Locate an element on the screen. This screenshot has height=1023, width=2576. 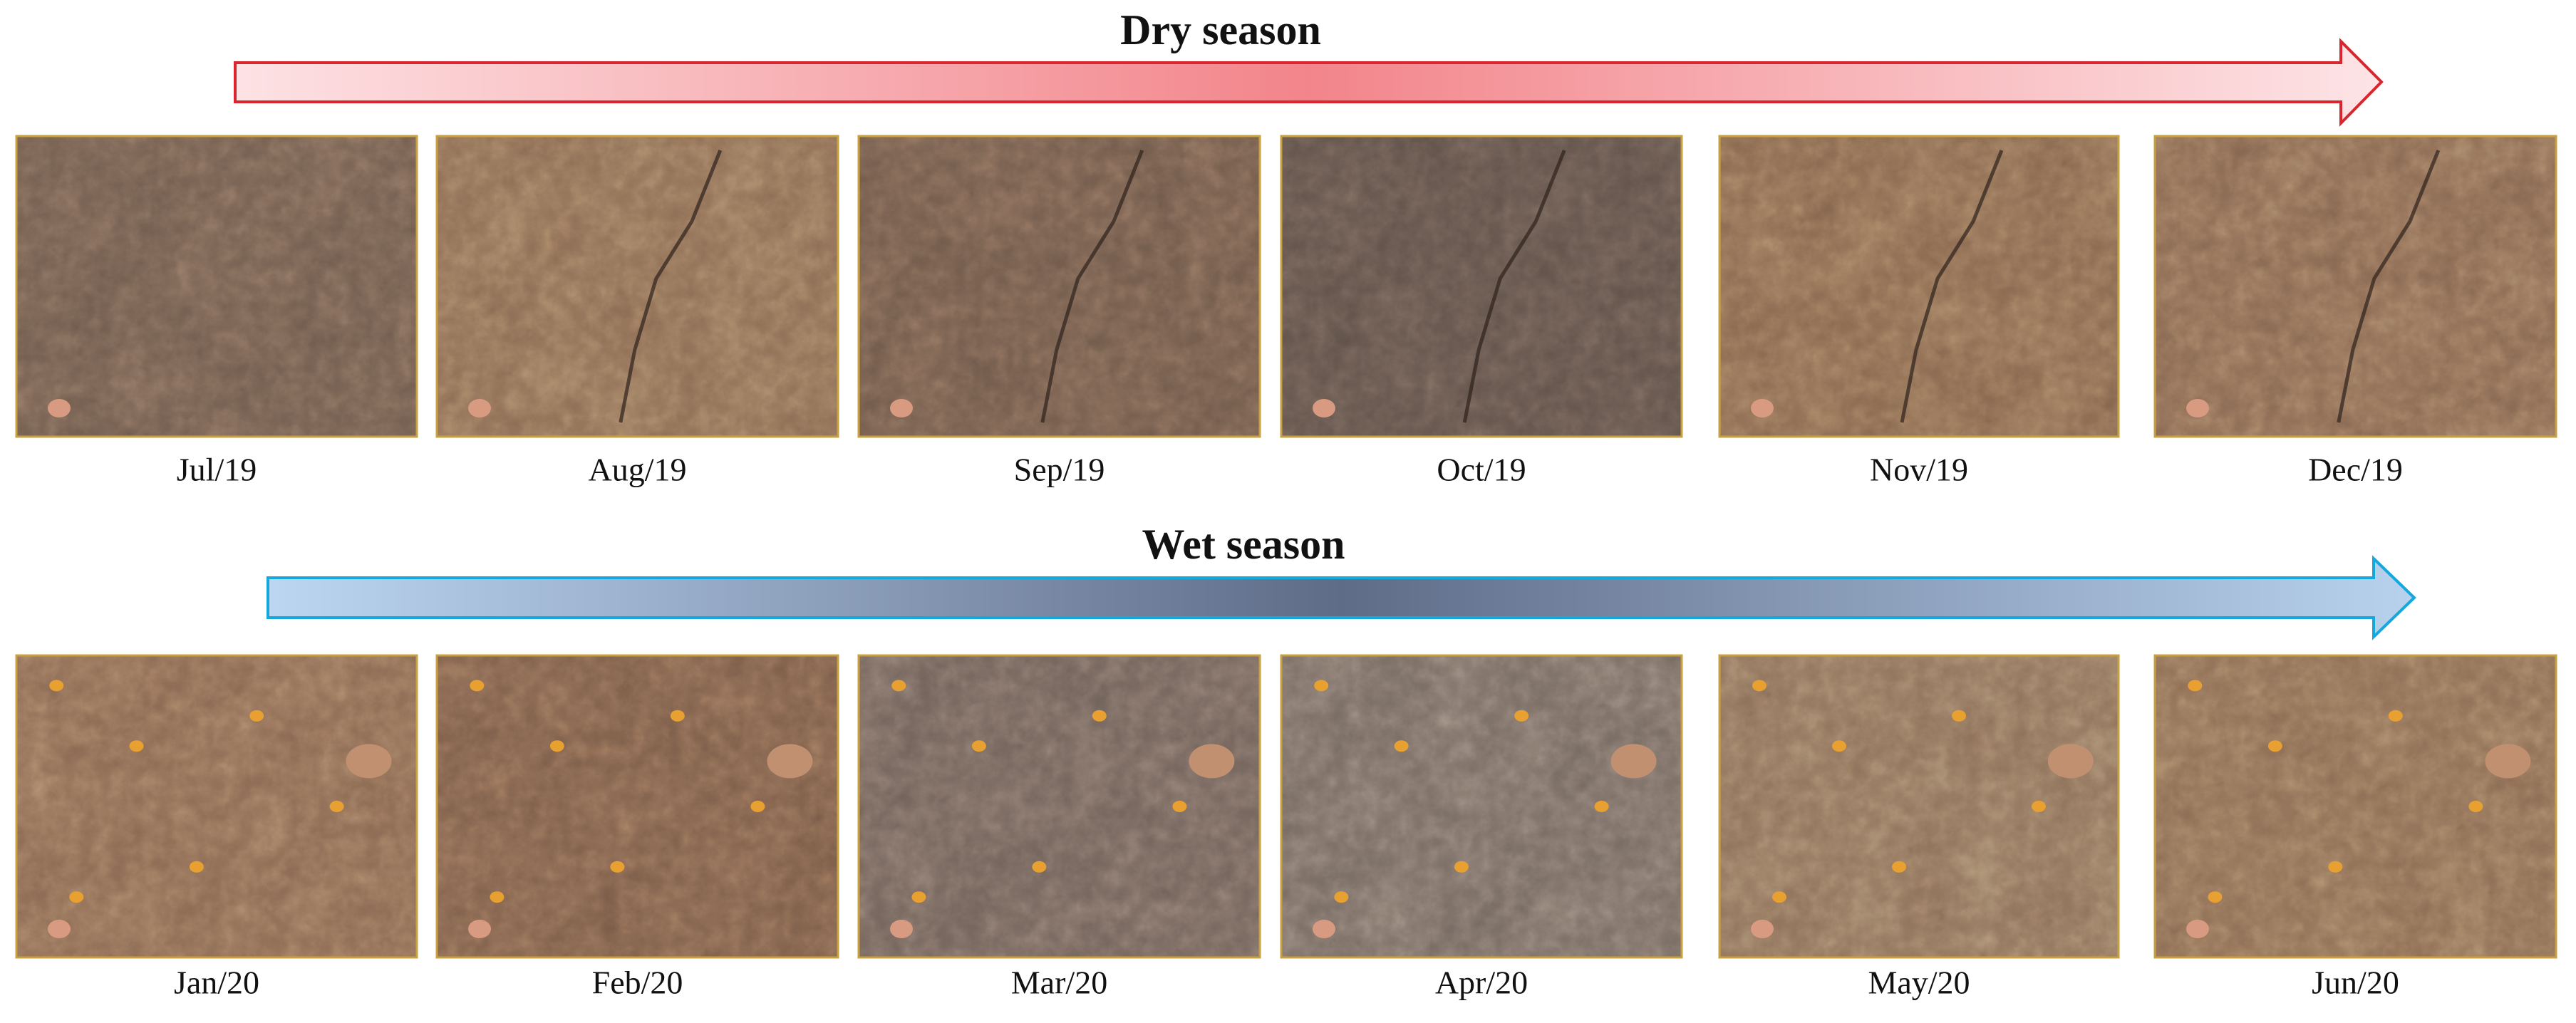
dry-arrow is located at coordinates (1309, 82).